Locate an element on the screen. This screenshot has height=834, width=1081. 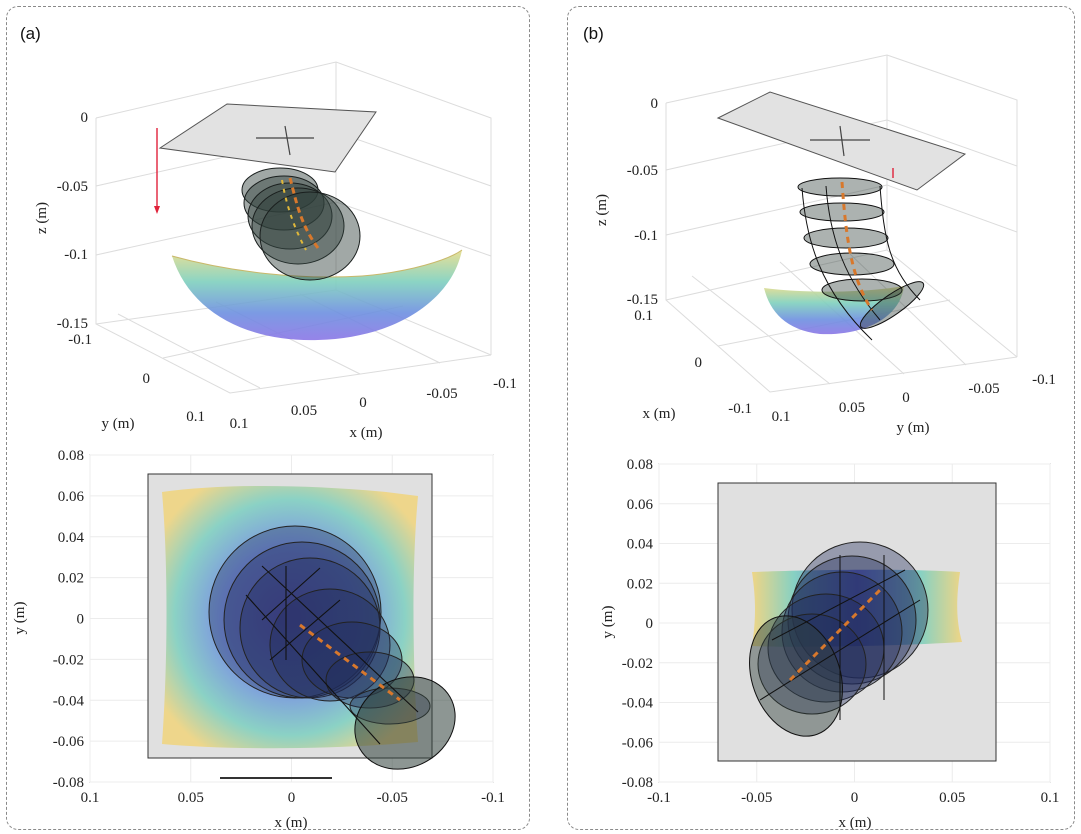
disk-stack is located at coordinates (301, 224).